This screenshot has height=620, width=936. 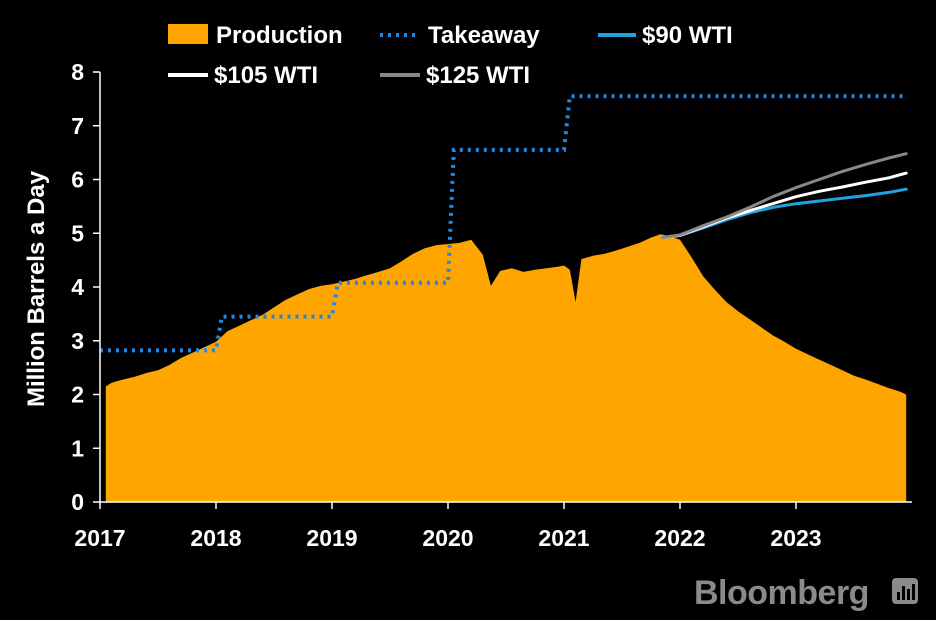 I want to click on y-tick-label-2: 2, so click(x=77, y=395).